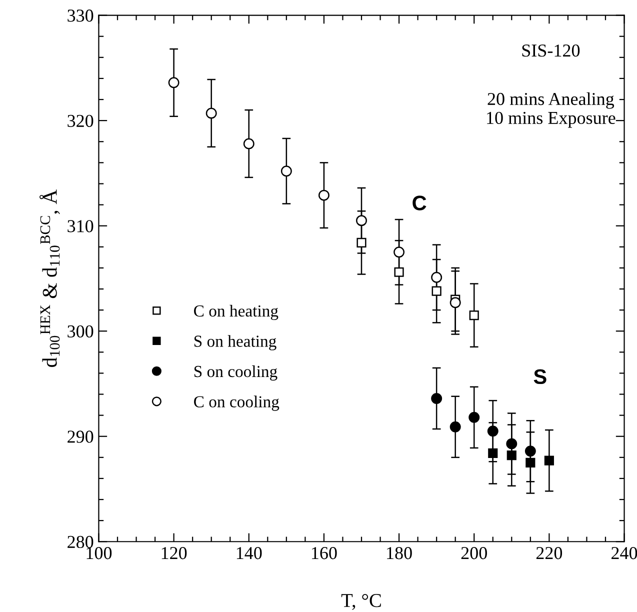 The width and height of the screenshot is (637, 612). Describe the element at coordinates (419, 203) in the screenshot. I see `annotation: C` at that location.